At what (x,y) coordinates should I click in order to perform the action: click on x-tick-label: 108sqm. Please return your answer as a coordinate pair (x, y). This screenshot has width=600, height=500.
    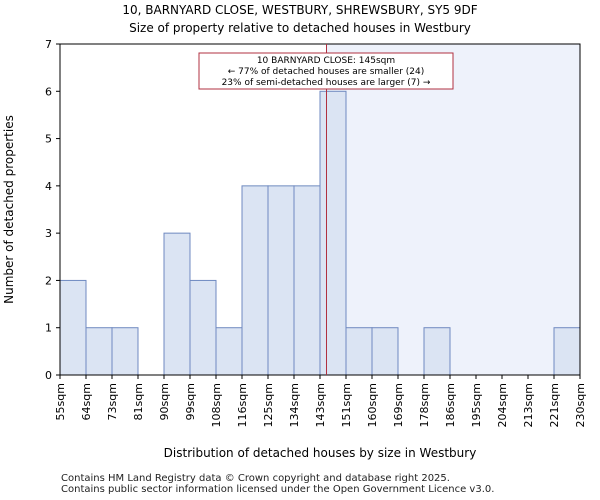
    Looking at the image, I should click on (216, 405).